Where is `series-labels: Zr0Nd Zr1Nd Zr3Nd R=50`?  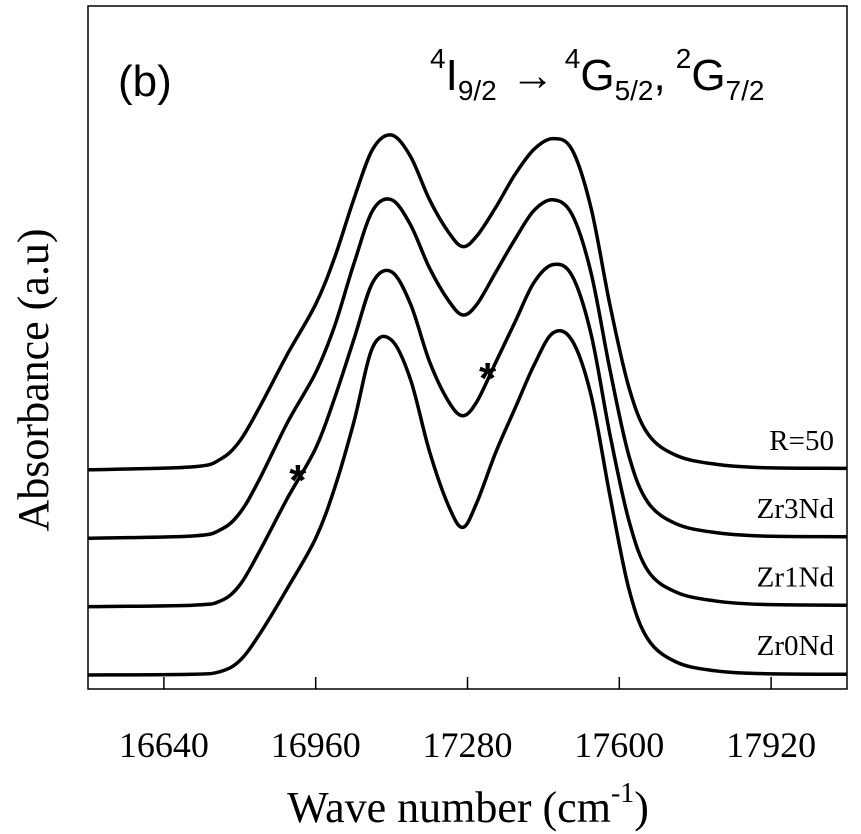
series-labels: Zr0Nd Zr1Nd Zr3Nd R=50 is located at coordinates (796, 543).